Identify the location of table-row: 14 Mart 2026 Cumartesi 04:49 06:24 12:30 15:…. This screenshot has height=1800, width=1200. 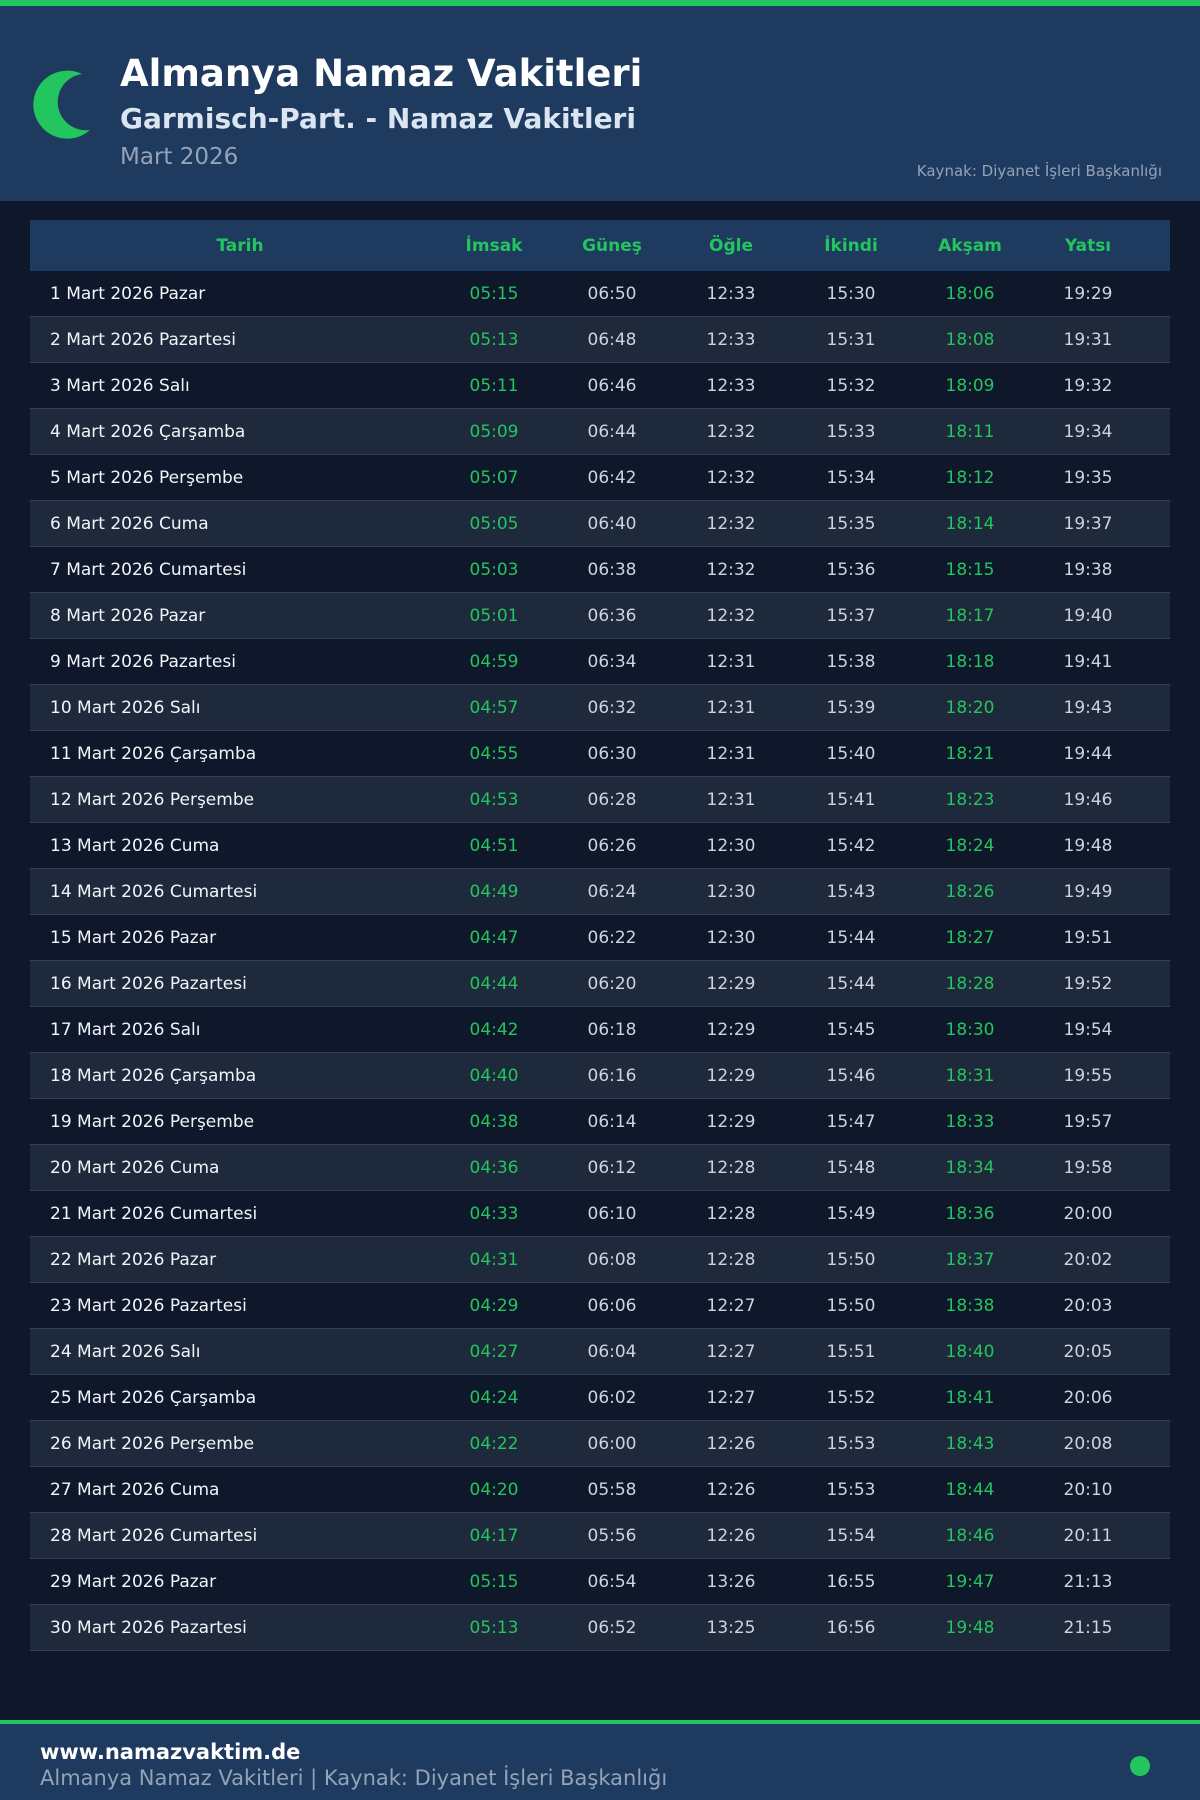
(600, 892).